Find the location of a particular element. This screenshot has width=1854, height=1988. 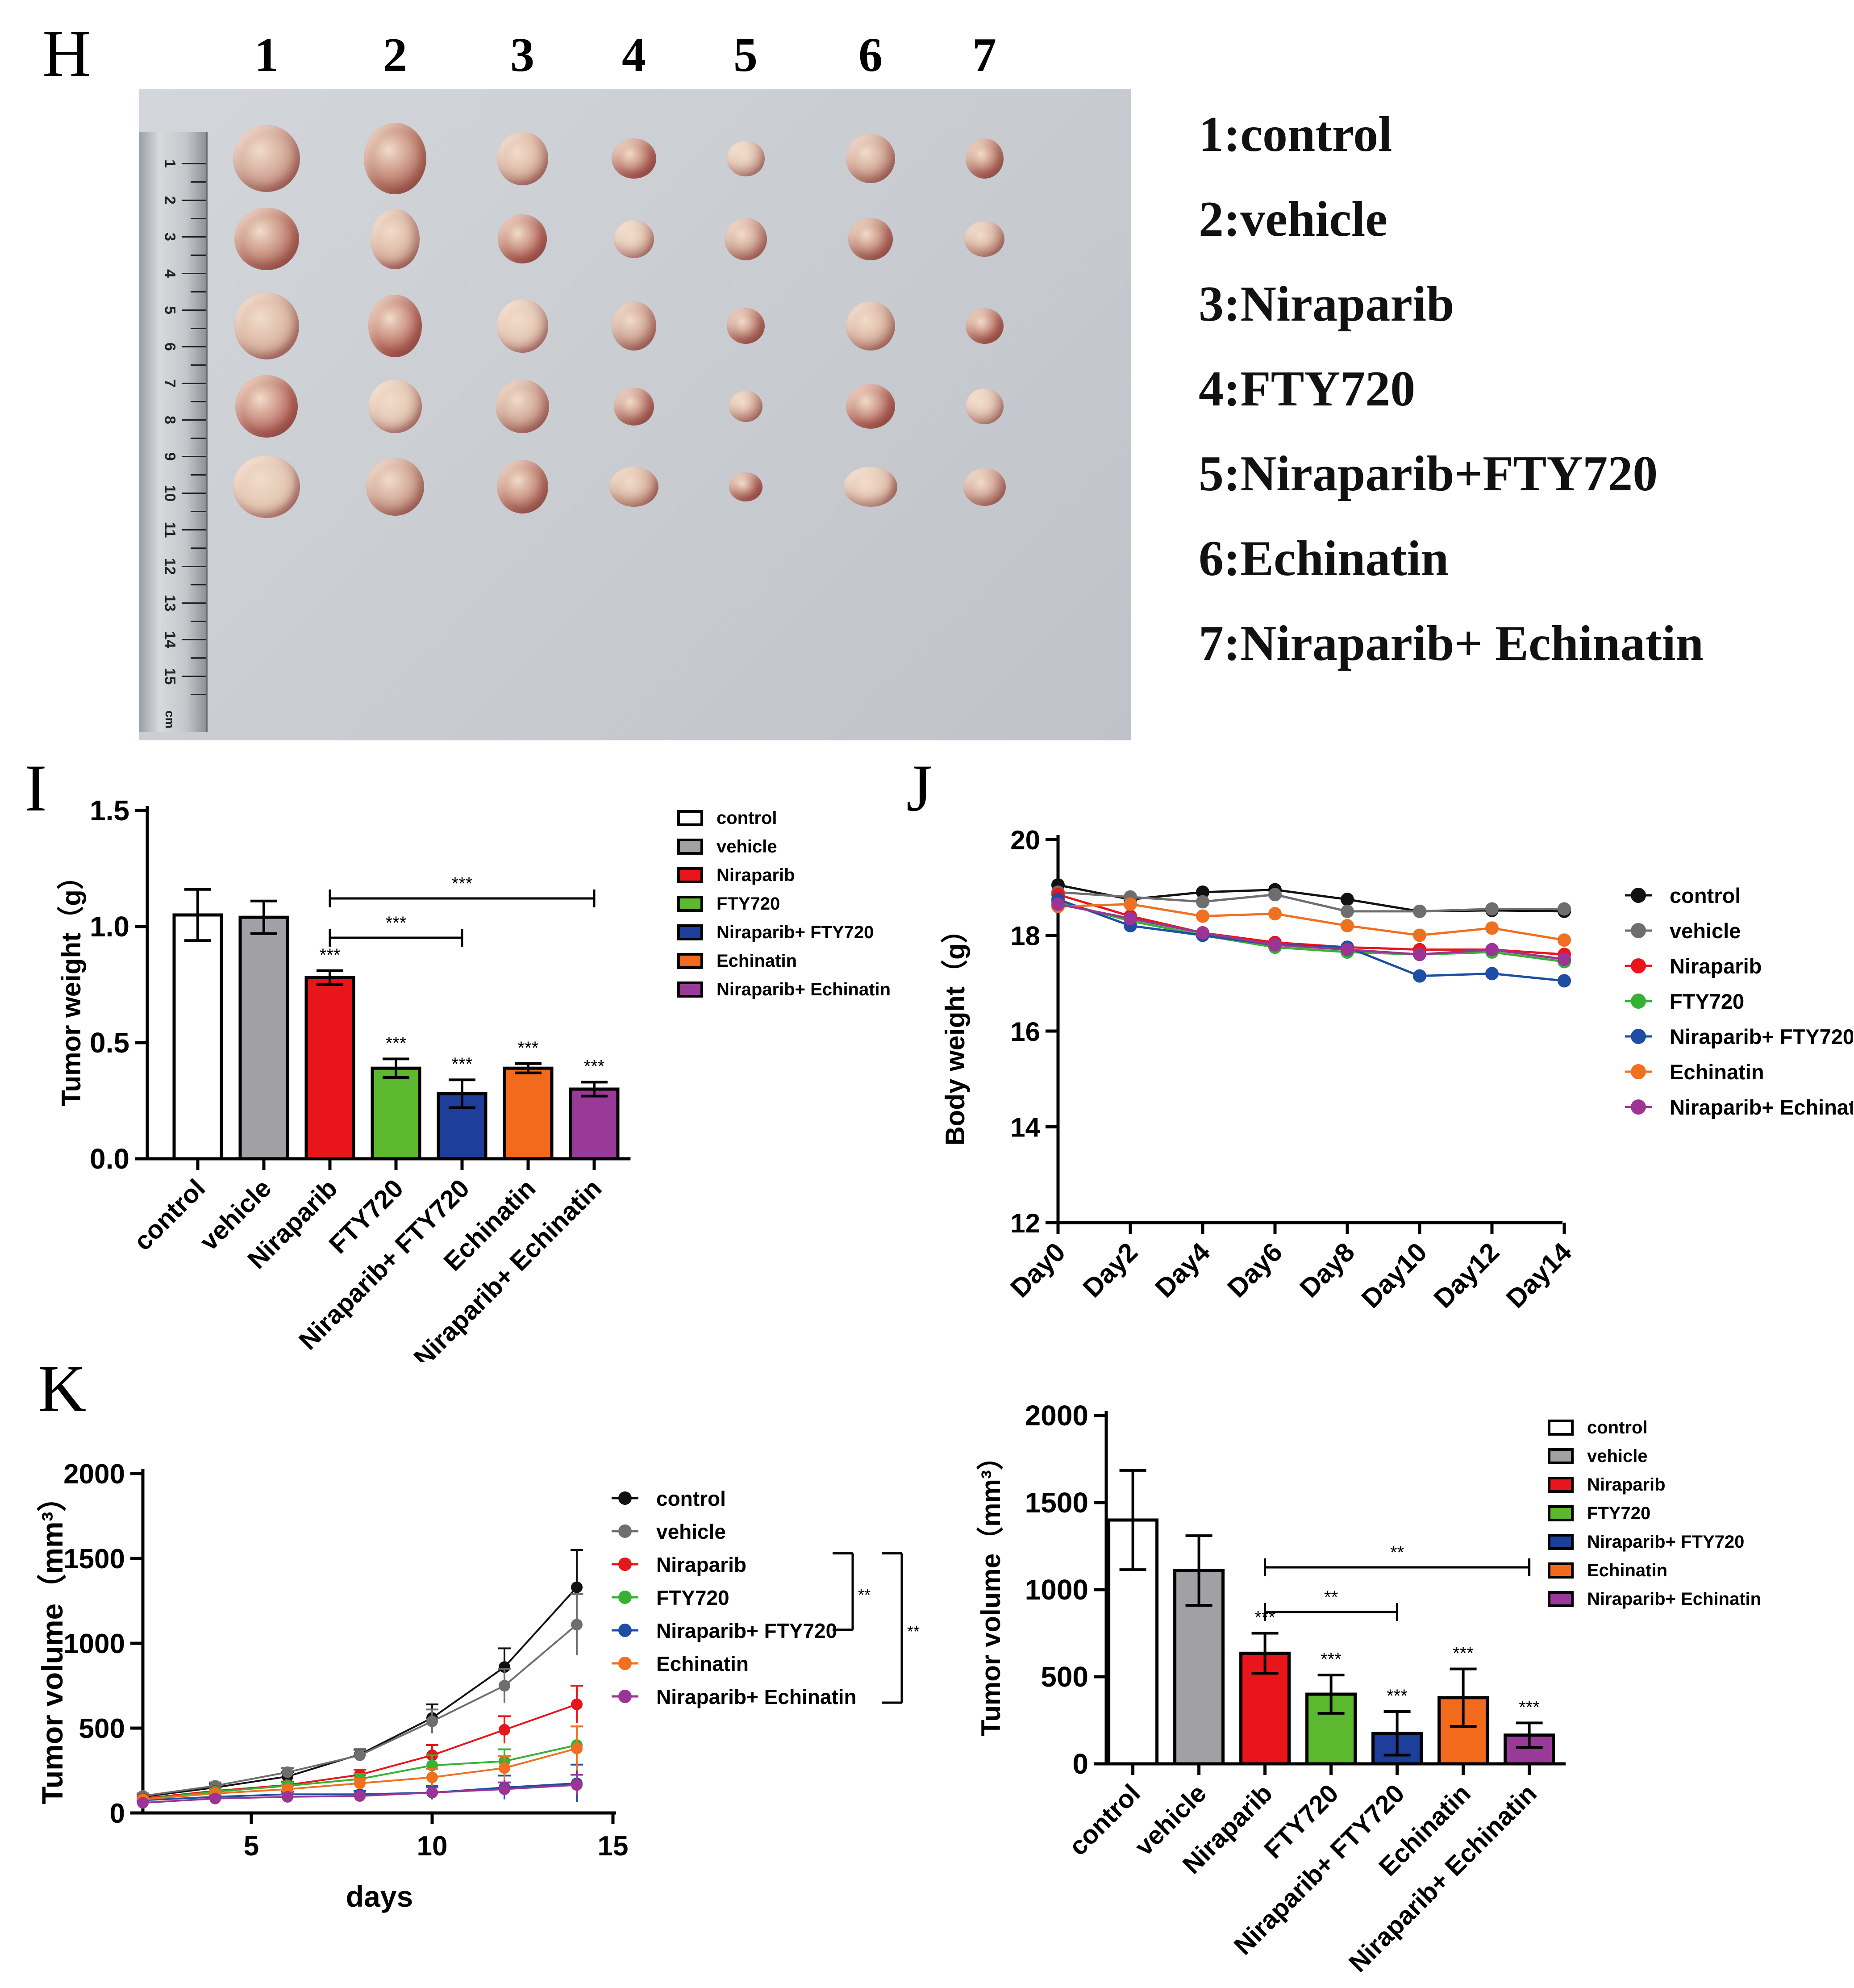

bar-niraparib-echinatin is located at coordinates (595, 1124).